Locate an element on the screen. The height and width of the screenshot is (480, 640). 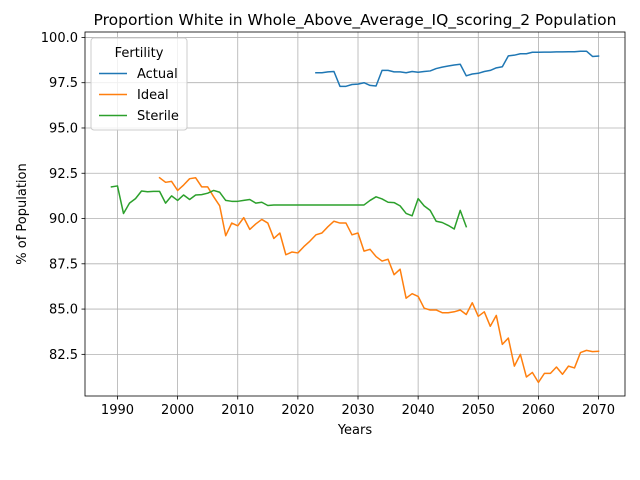
x-tick-label: 2030 is located at coordinates (357, 410).